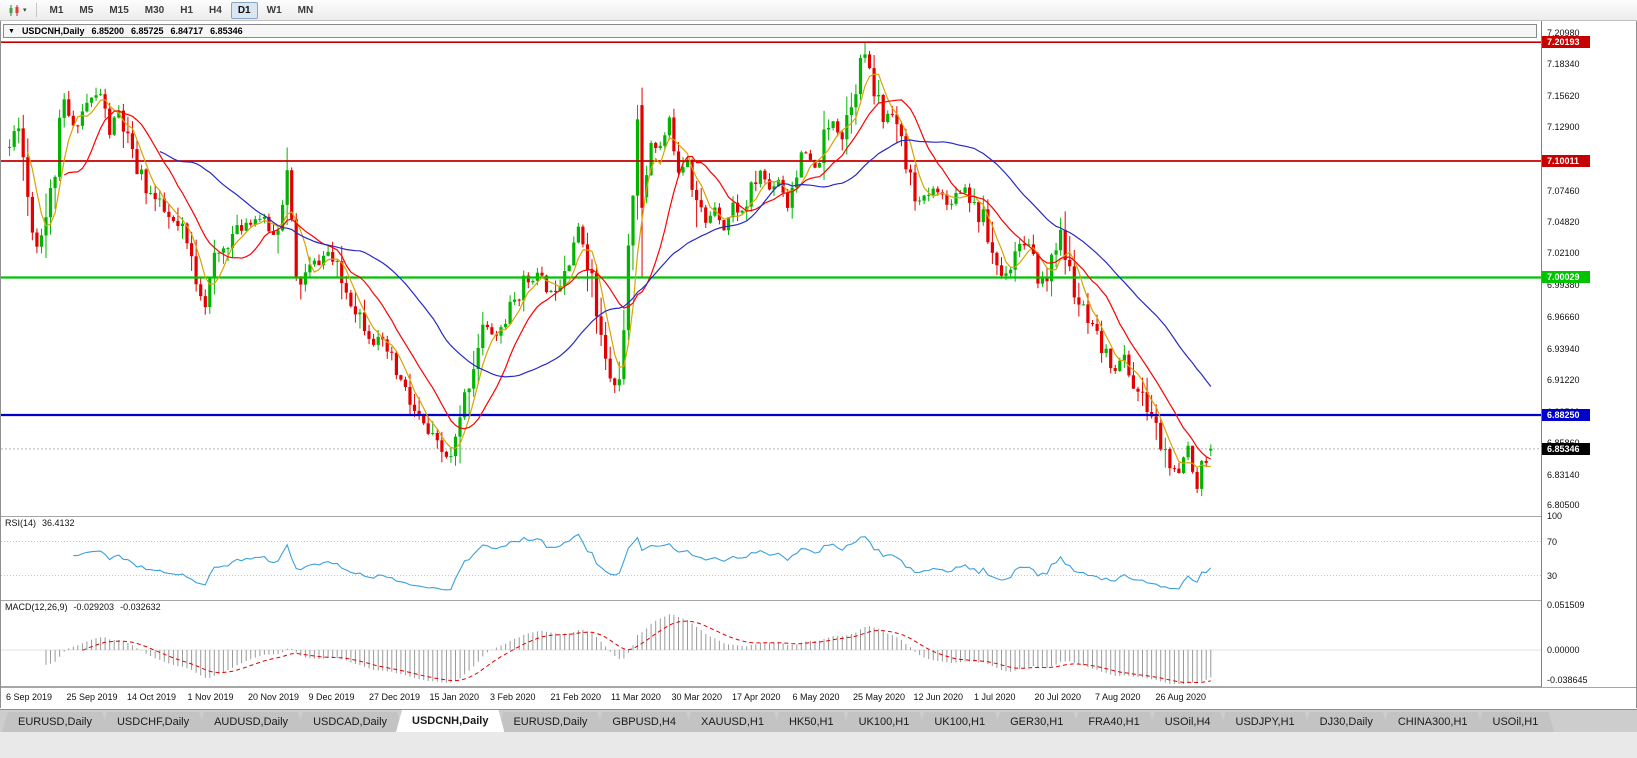 This screenshot has height=758, width=1637. Describe the element at coordinates (274, 697) in the screenshot. I see `date-label: 20 Nov 2019` at that location.